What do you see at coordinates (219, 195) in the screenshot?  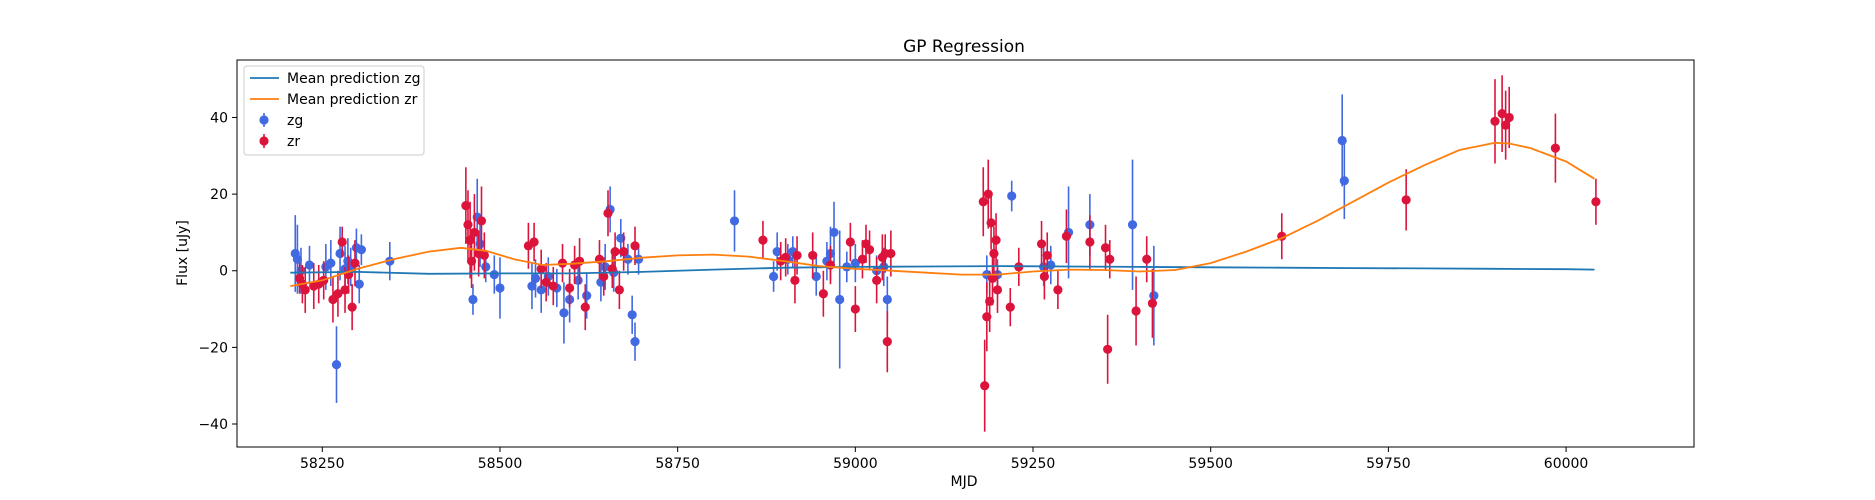 I see `y-tick-label: 20` at bounding box center [219, 195].